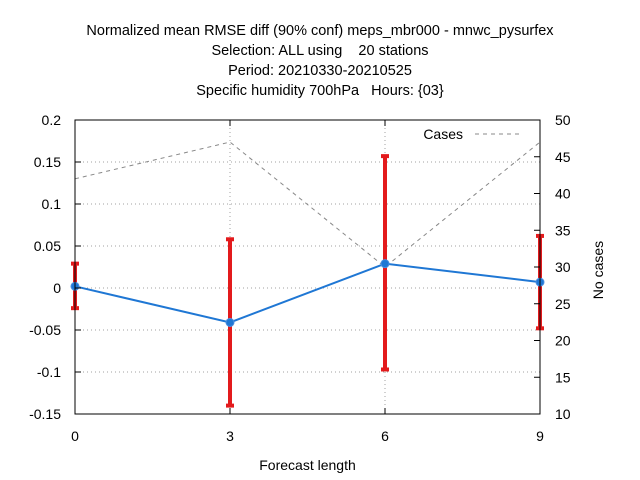  Describe the element at coordinates (563, 157) in the screenshot. I see `y2-tick-label: 45` at that location.